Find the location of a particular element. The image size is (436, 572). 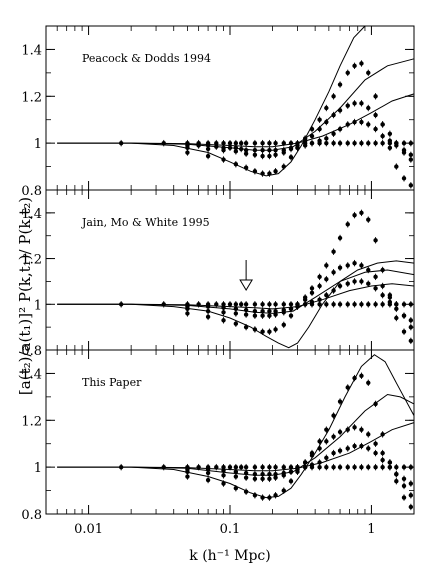

y-axis-label: [a(t₂)/a(t₁)]² P(k,t₁)/ P(k,t₂) is located at coordinates (25, 296).